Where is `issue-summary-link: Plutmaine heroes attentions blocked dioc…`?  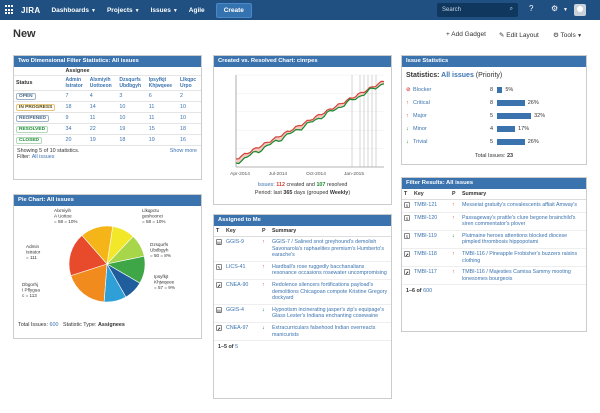
issue-summary-link: Plutmaine heroes attentions blocked dioc… is located at coordinates (523, 239).